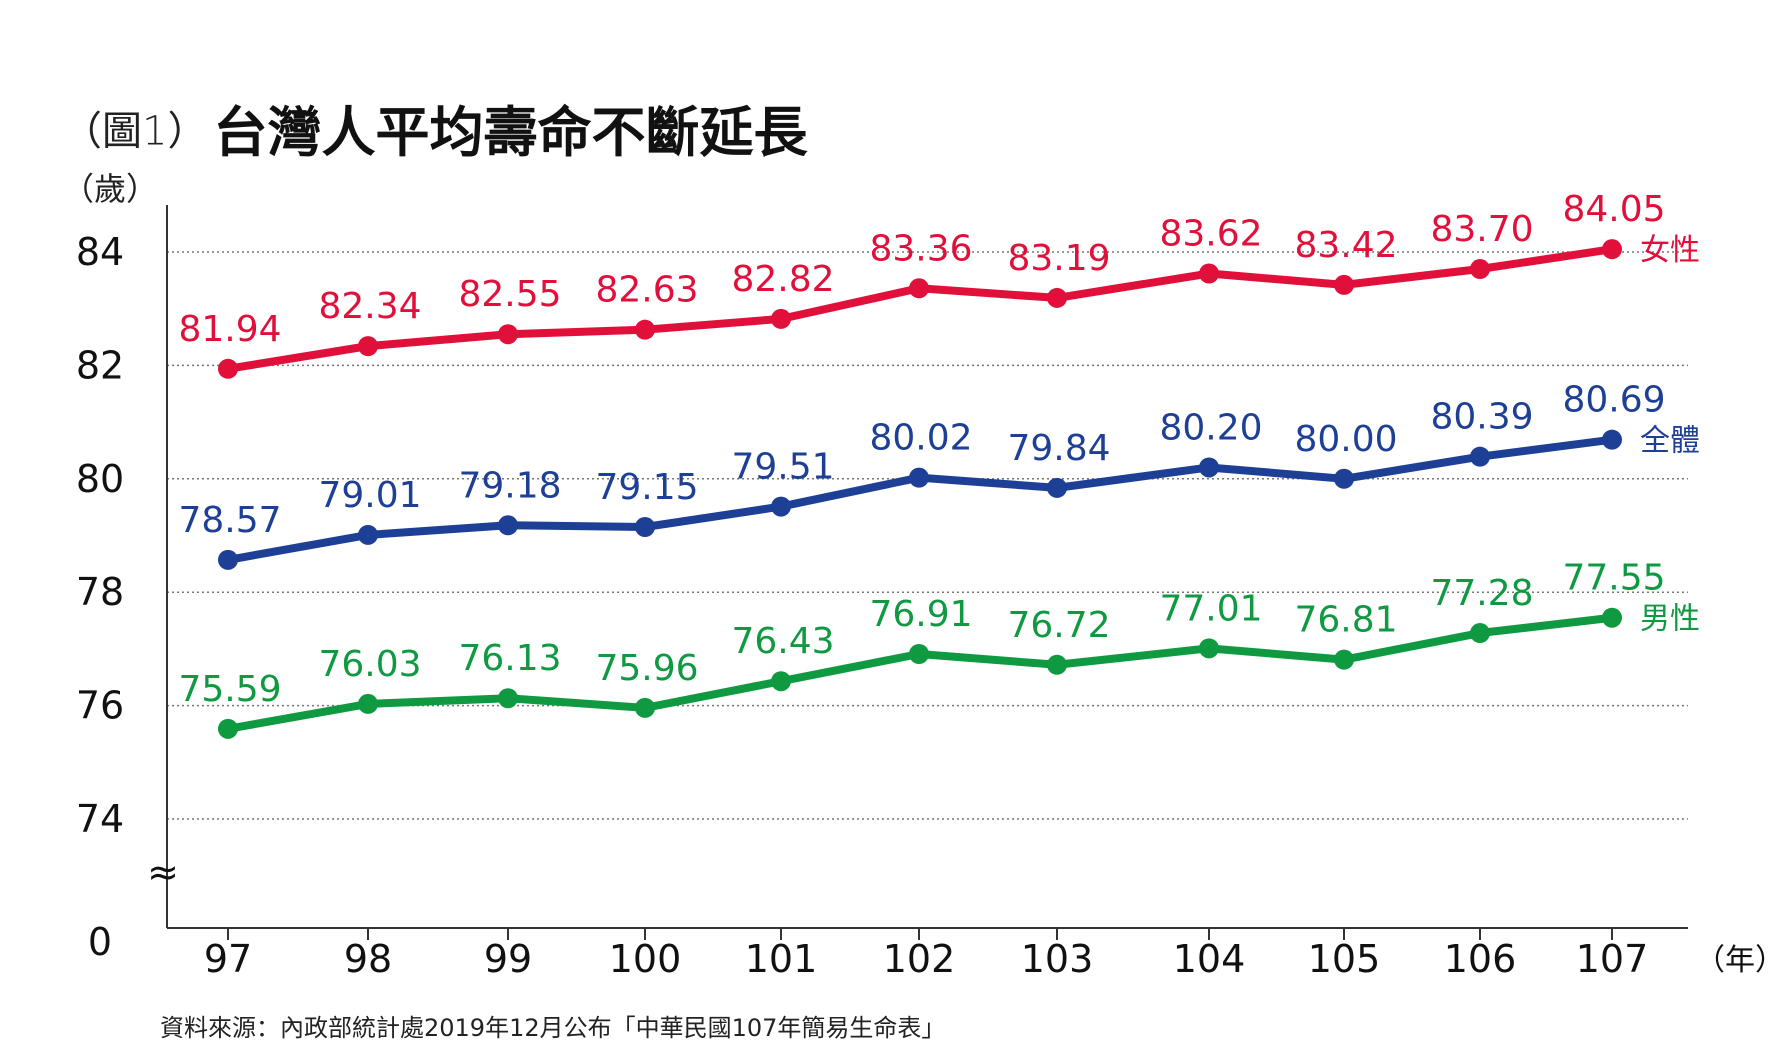 The image size is (1784, 1062). Describe the element at coordinates (100, 706) in the screenshot. I see `y-tick-label: 76` at that location.